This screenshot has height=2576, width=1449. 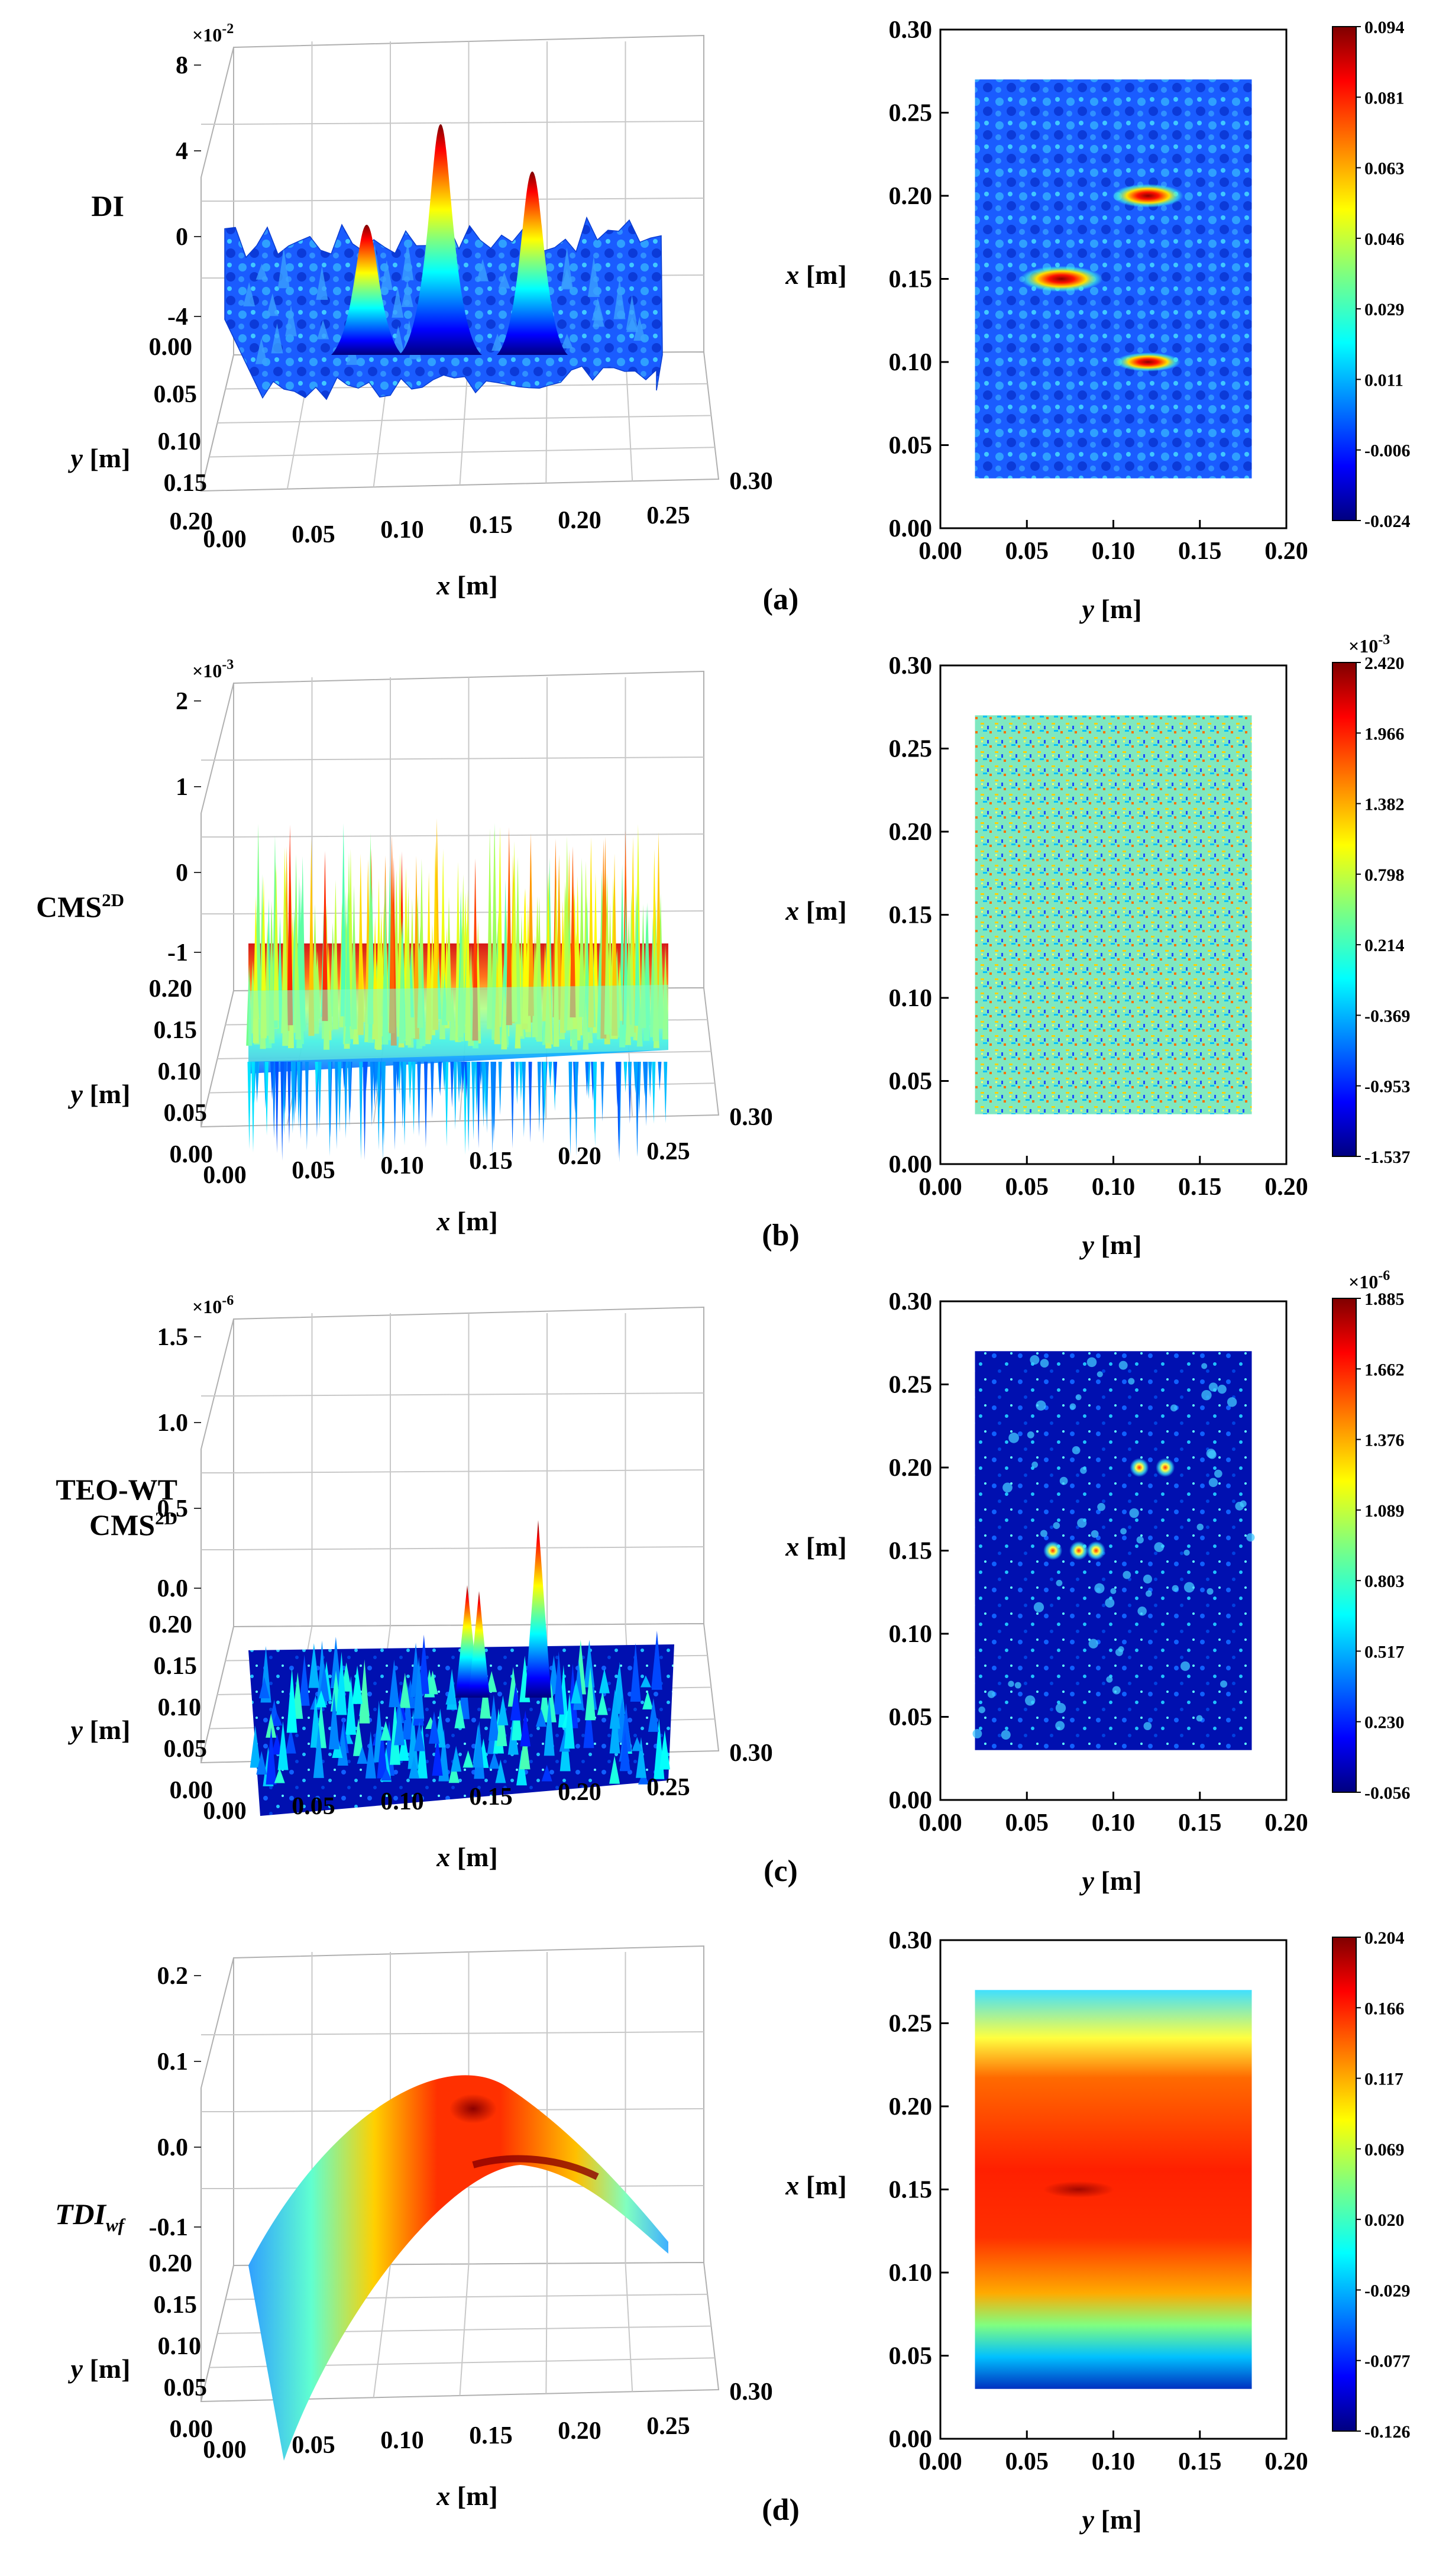 I want to click on heatmap-x-tick-label: 0.20, so click(x=1286, y=2461).